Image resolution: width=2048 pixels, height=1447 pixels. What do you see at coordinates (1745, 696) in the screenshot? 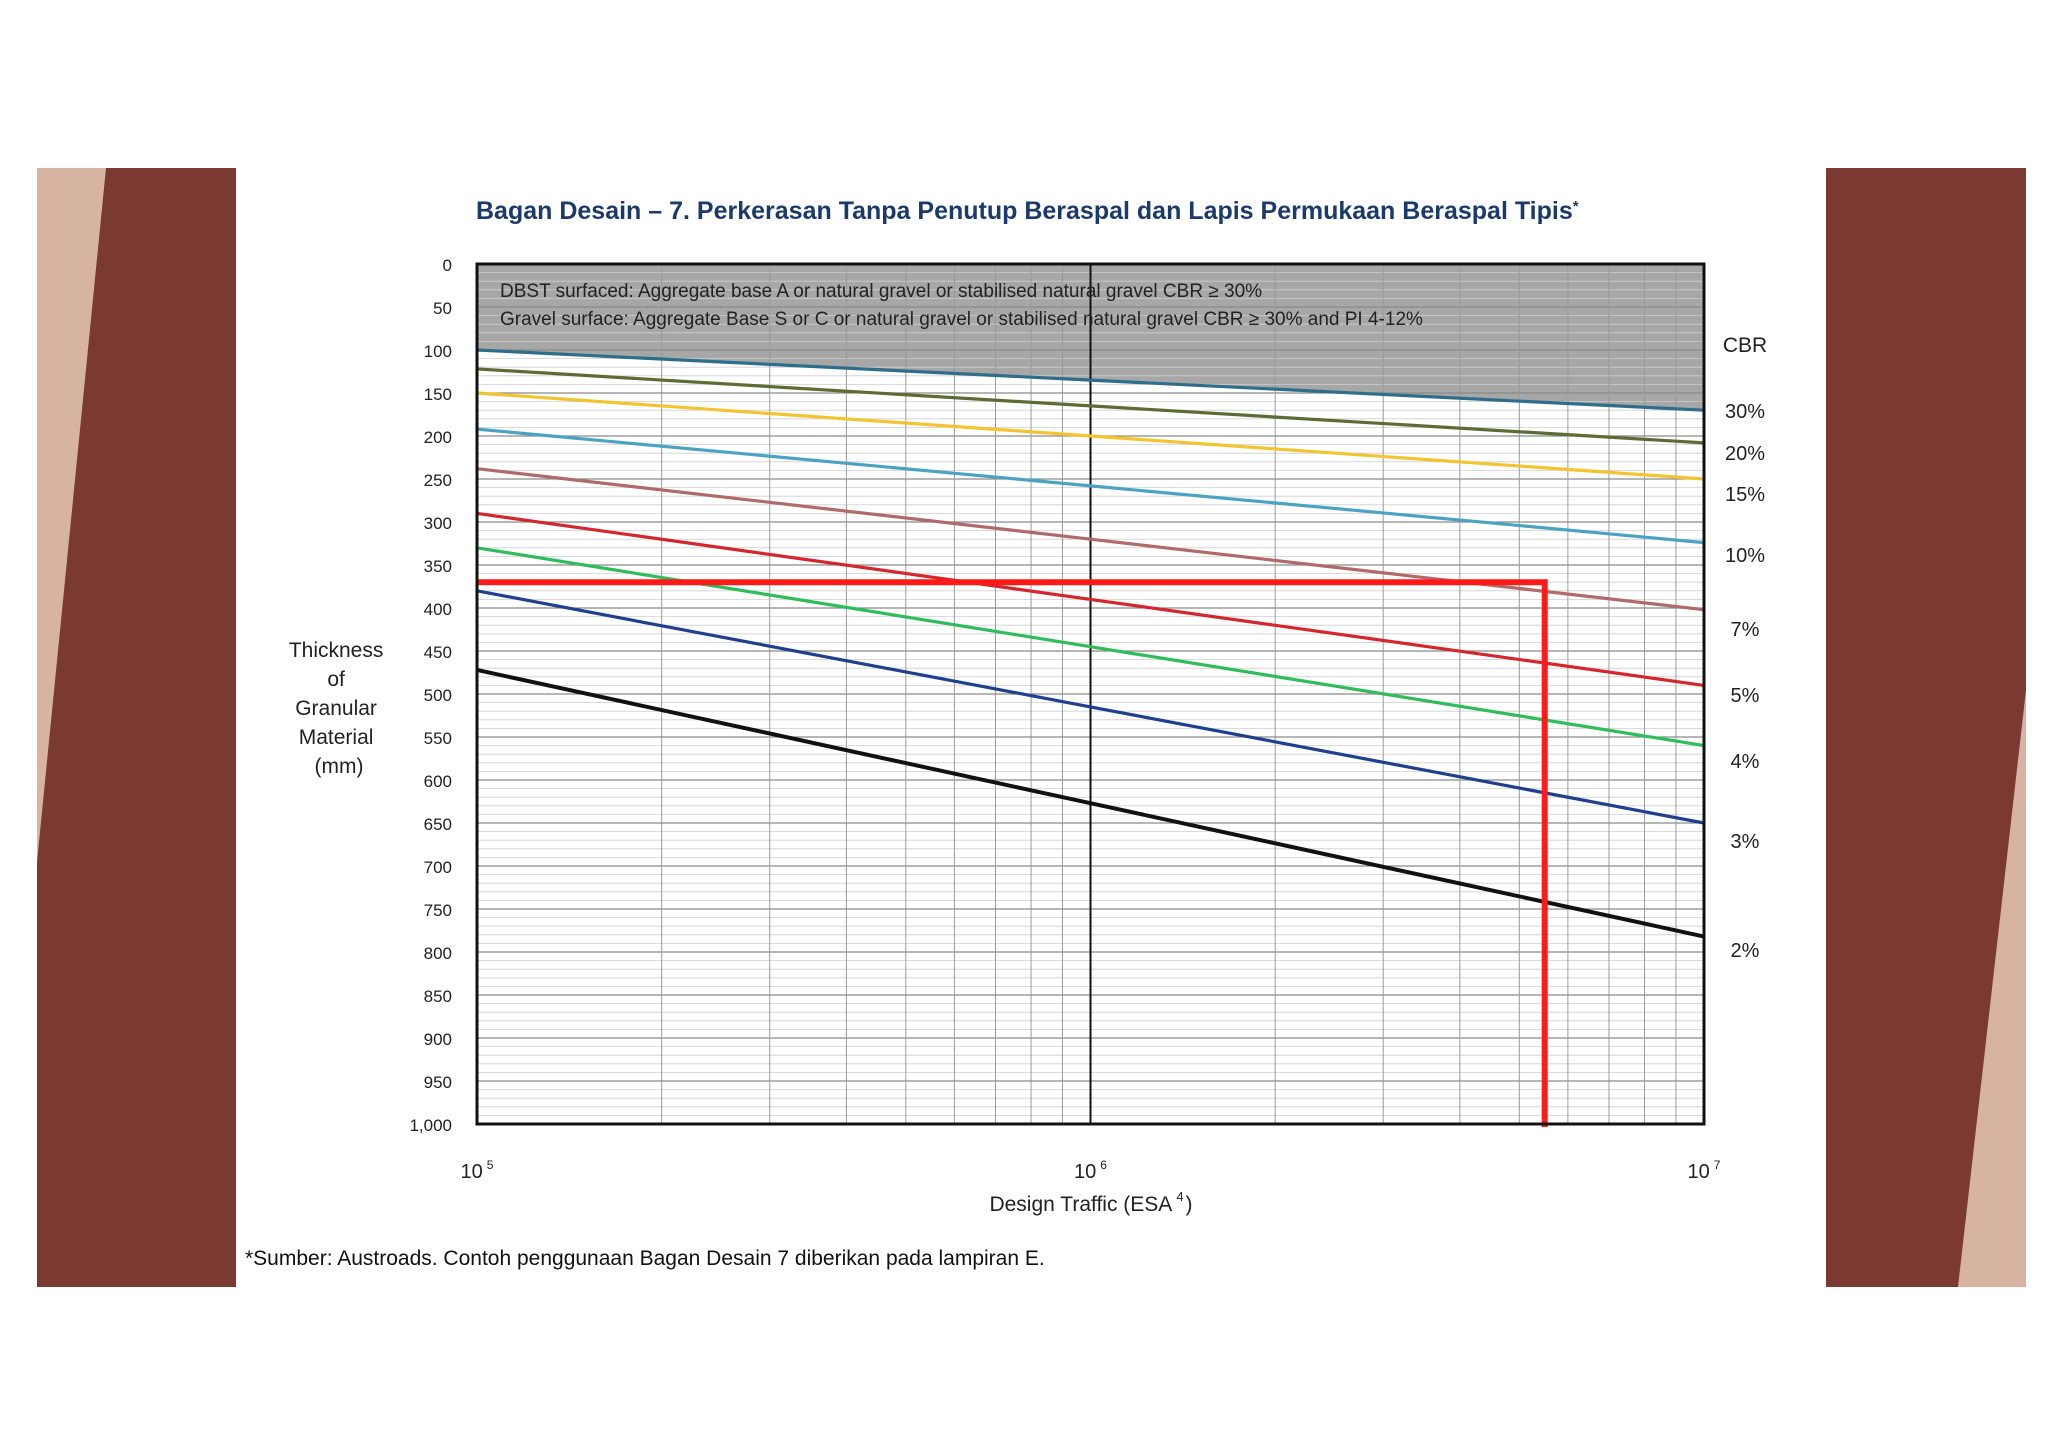
I see `legend-label-cbr-5: 5%` at bounding box center [1745, 696].